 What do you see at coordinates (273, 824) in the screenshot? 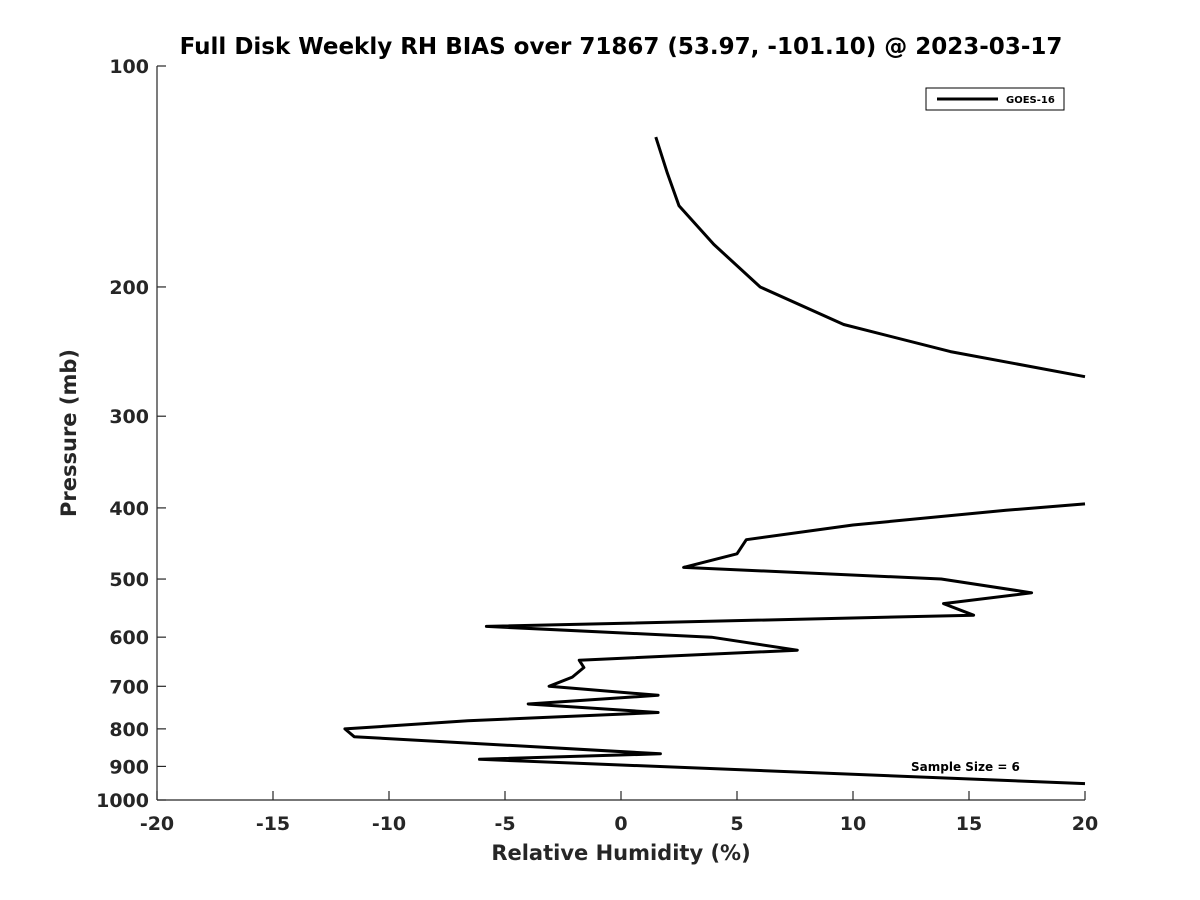
I see `x-tick-label: -15` at bounding box center [273, 824].